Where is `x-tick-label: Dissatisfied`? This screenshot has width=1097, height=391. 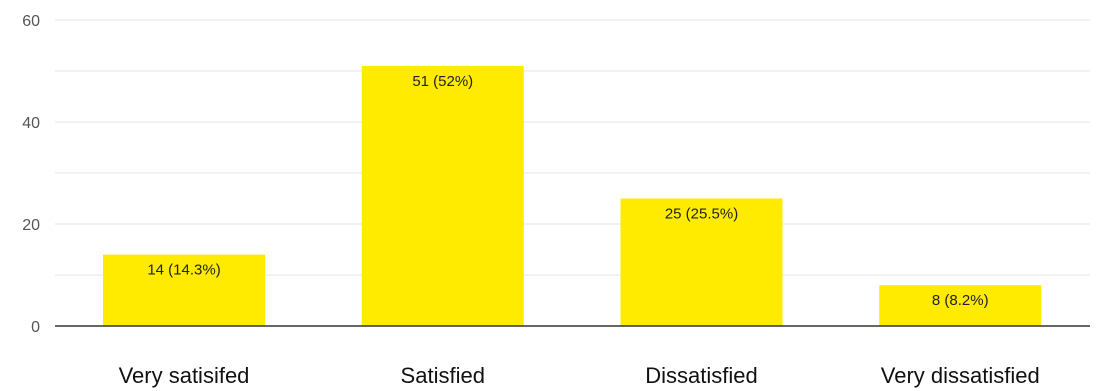 x-tick-label: Dissatisfied is located at coordinates (701, 375).